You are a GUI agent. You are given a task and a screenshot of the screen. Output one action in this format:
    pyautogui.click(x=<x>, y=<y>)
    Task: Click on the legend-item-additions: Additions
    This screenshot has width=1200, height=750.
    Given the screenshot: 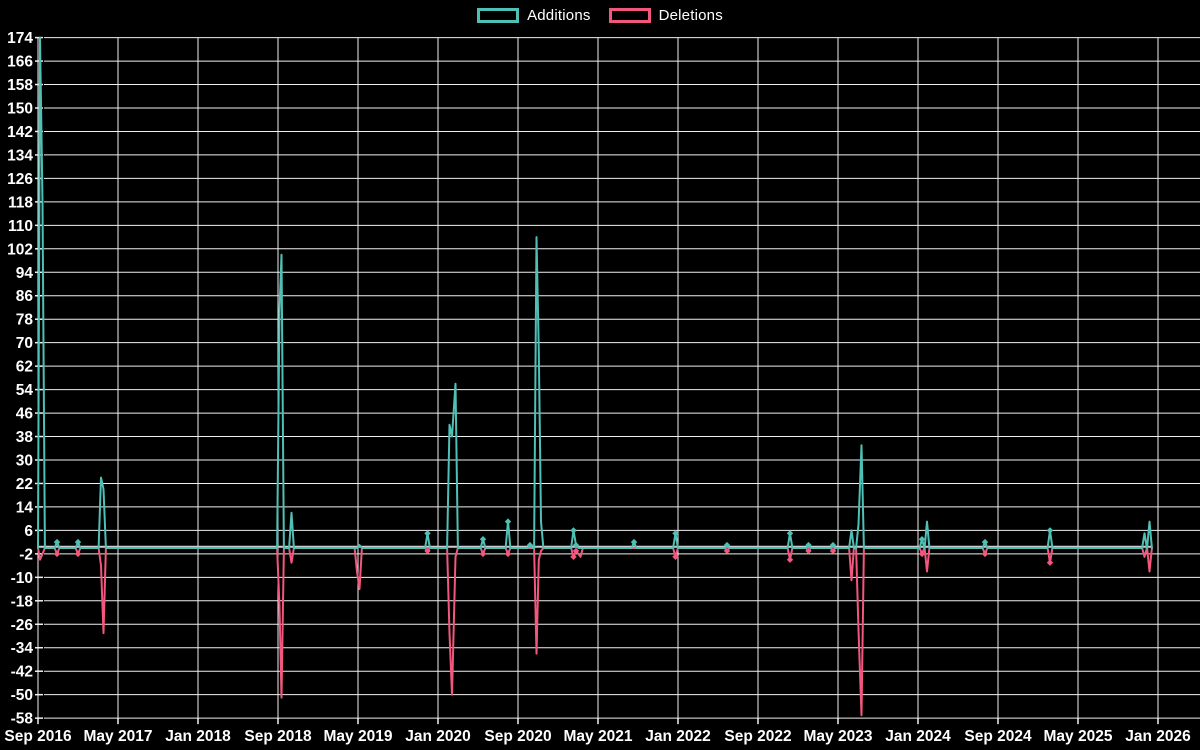 What is the action you would take?
    pyautogui.click(x=534, y=15)
    